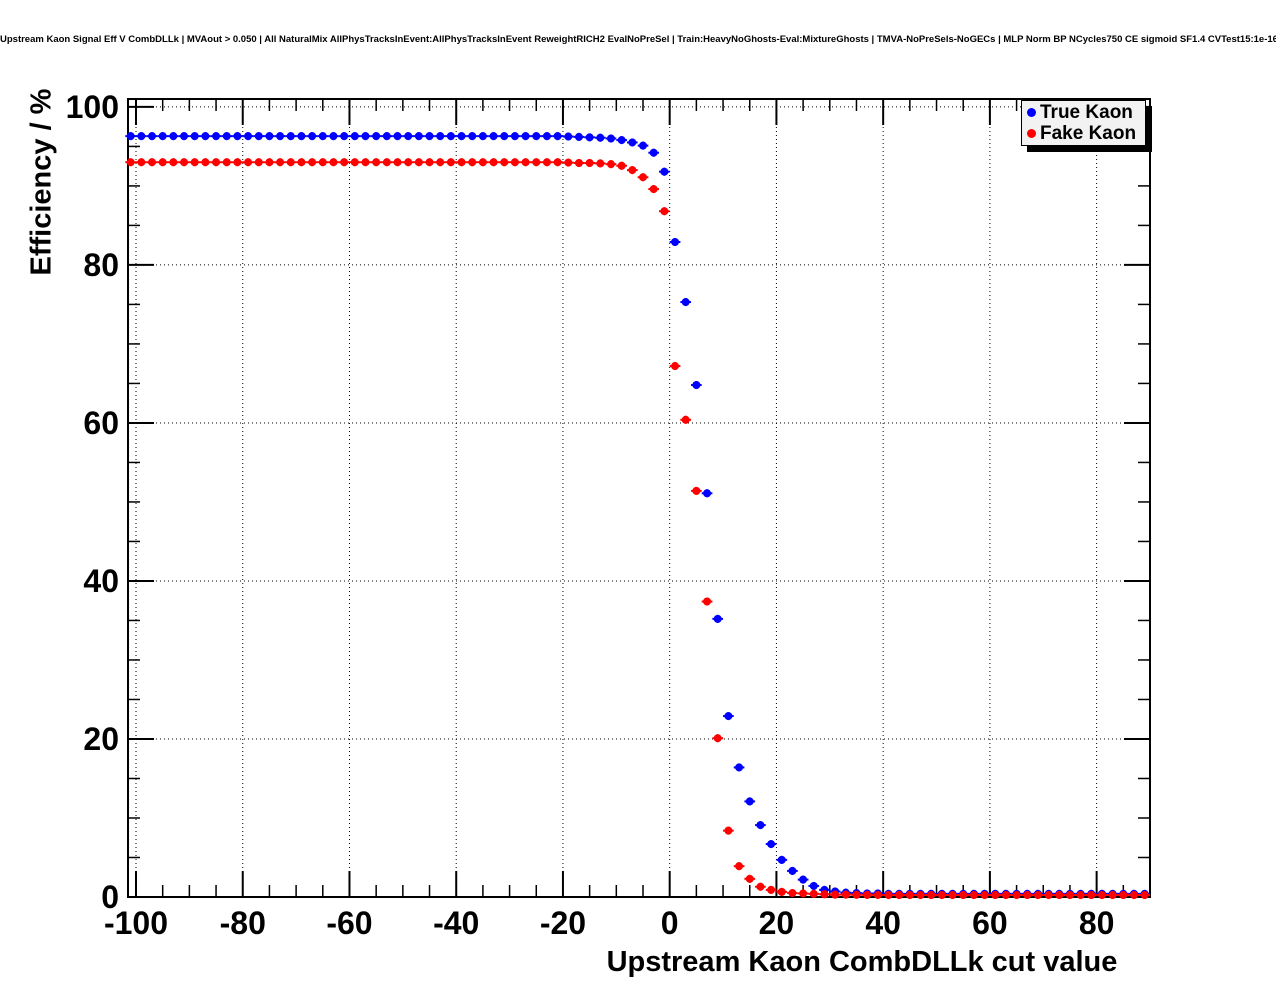 The width and height of the screenshot is (1276, 996). Describe the element at coordinates (242, 923) in the screenshot. I see `x-tick-label: -80` at that location.